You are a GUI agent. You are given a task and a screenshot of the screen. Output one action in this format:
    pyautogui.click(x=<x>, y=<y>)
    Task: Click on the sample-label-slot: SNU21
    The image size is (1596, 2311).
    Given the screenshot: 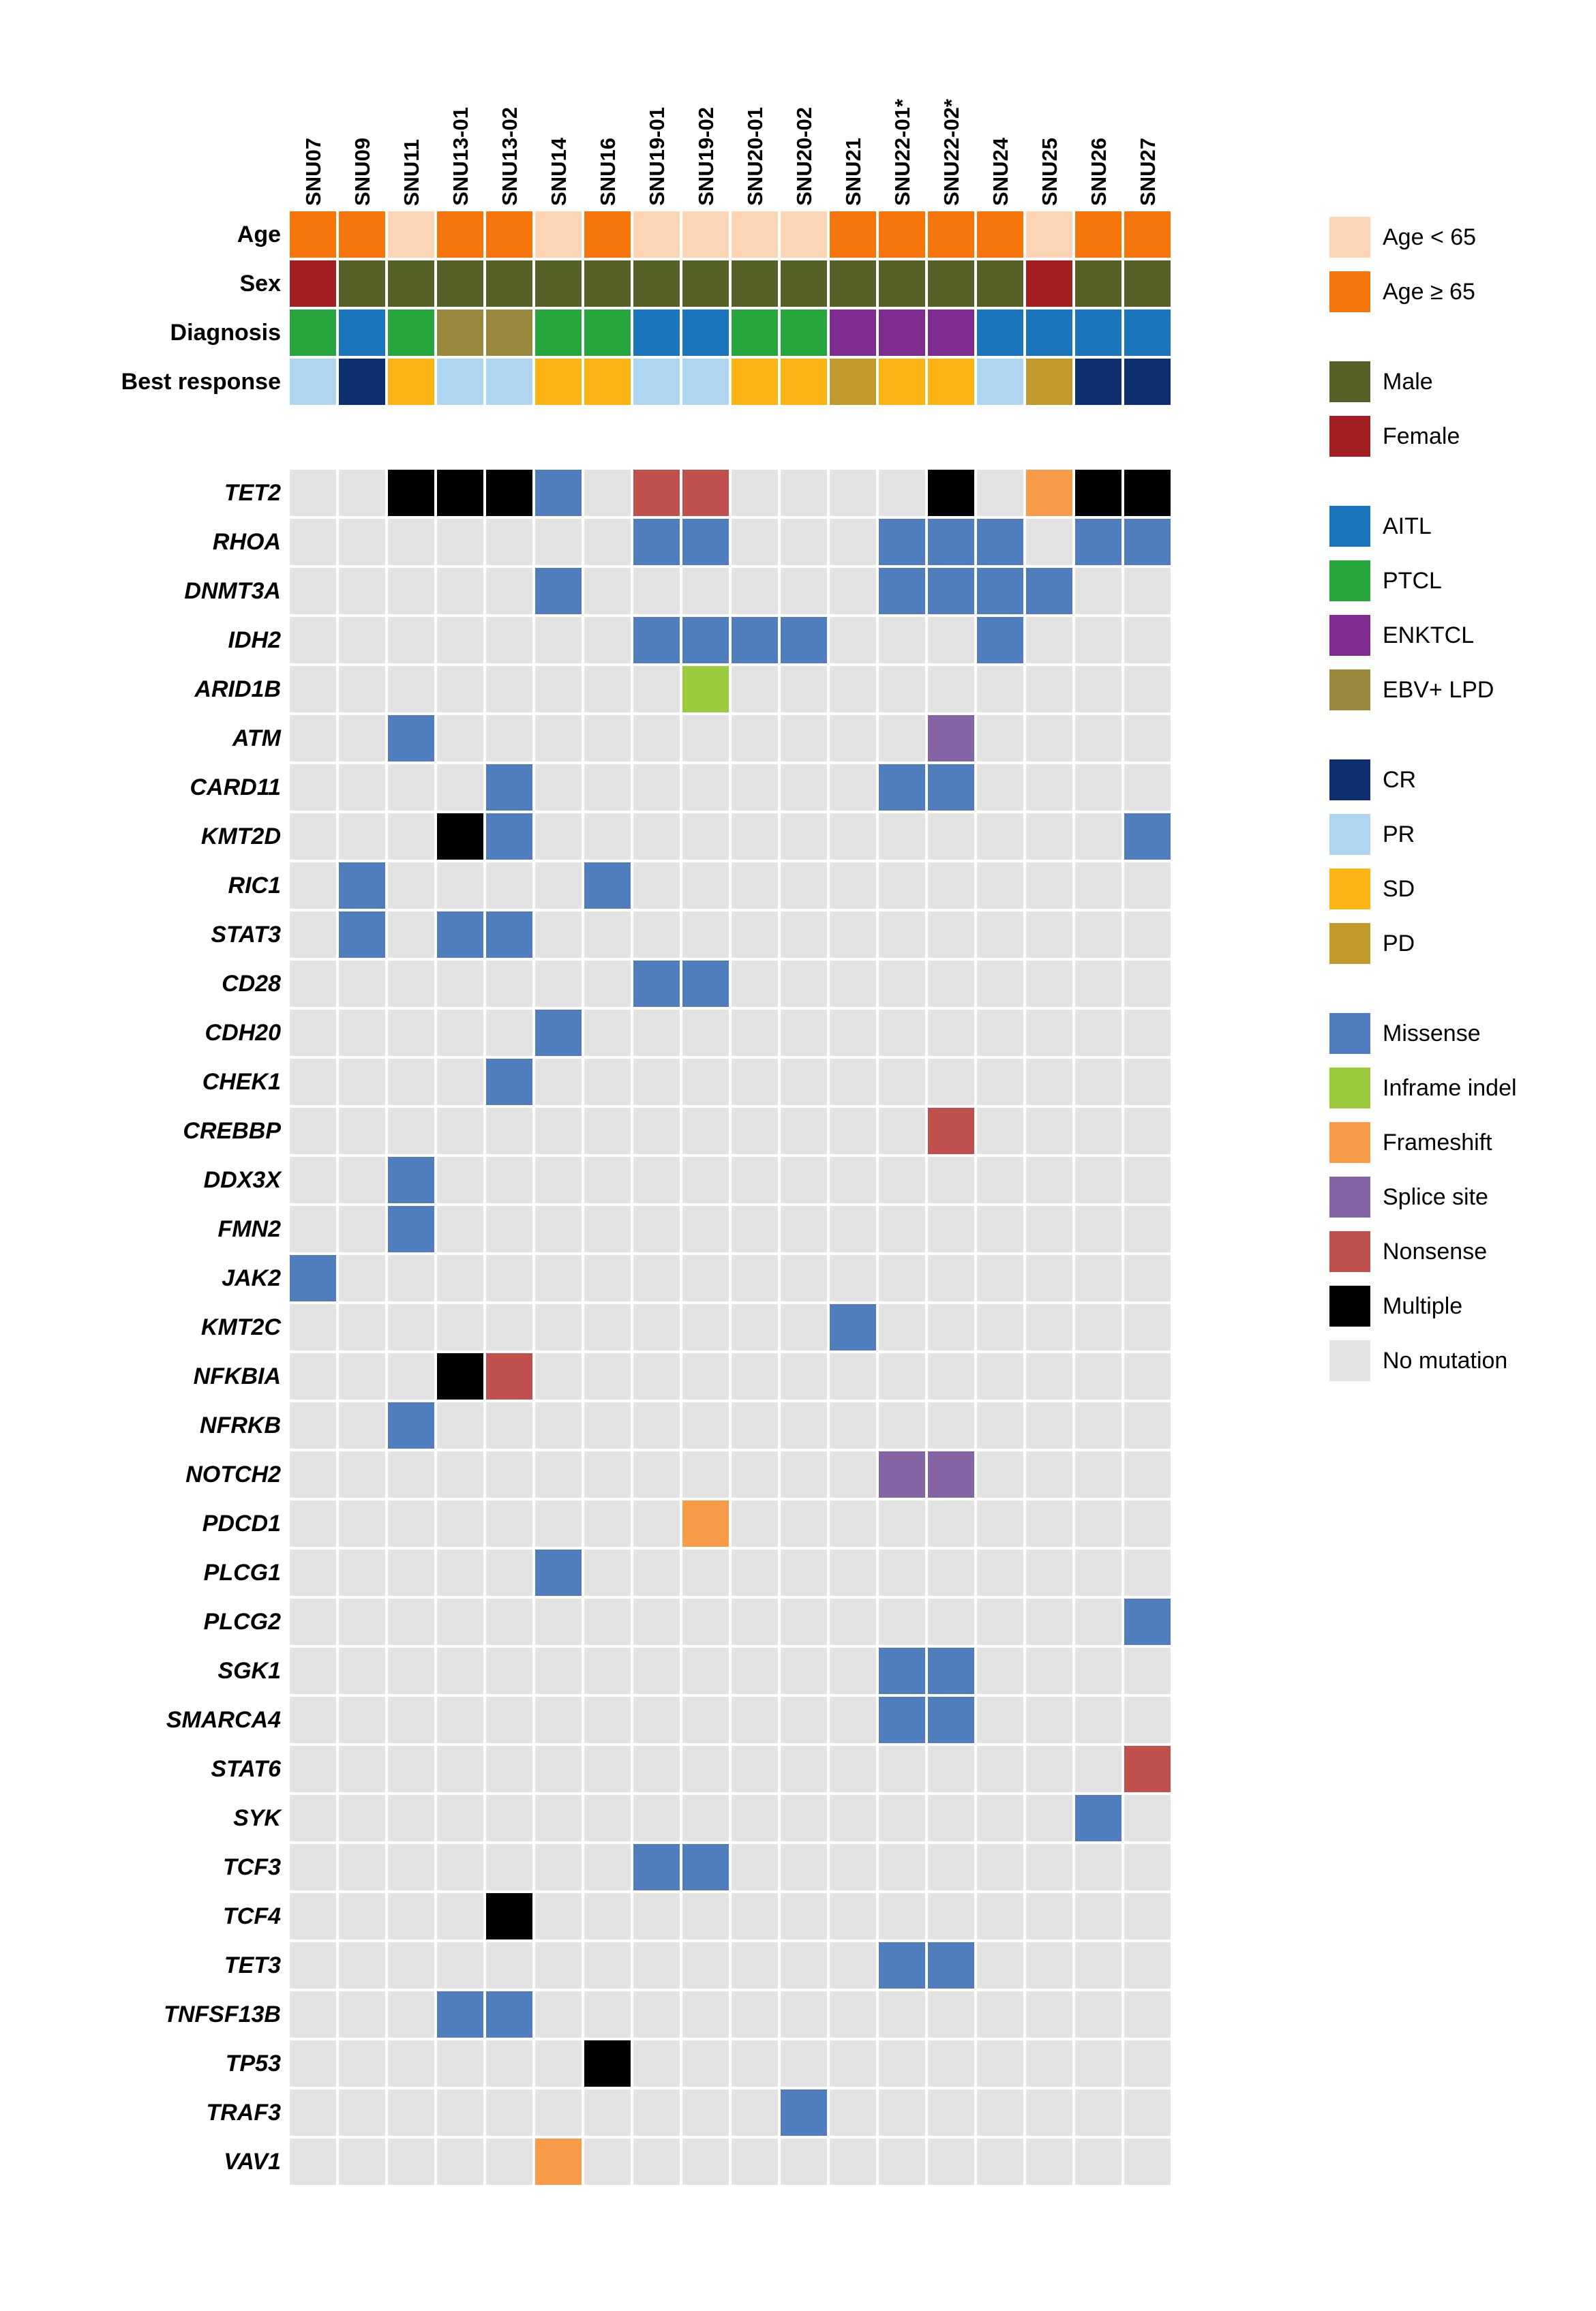 What is the action you would take?
    pyautogui.click(x=853, y=109)
    